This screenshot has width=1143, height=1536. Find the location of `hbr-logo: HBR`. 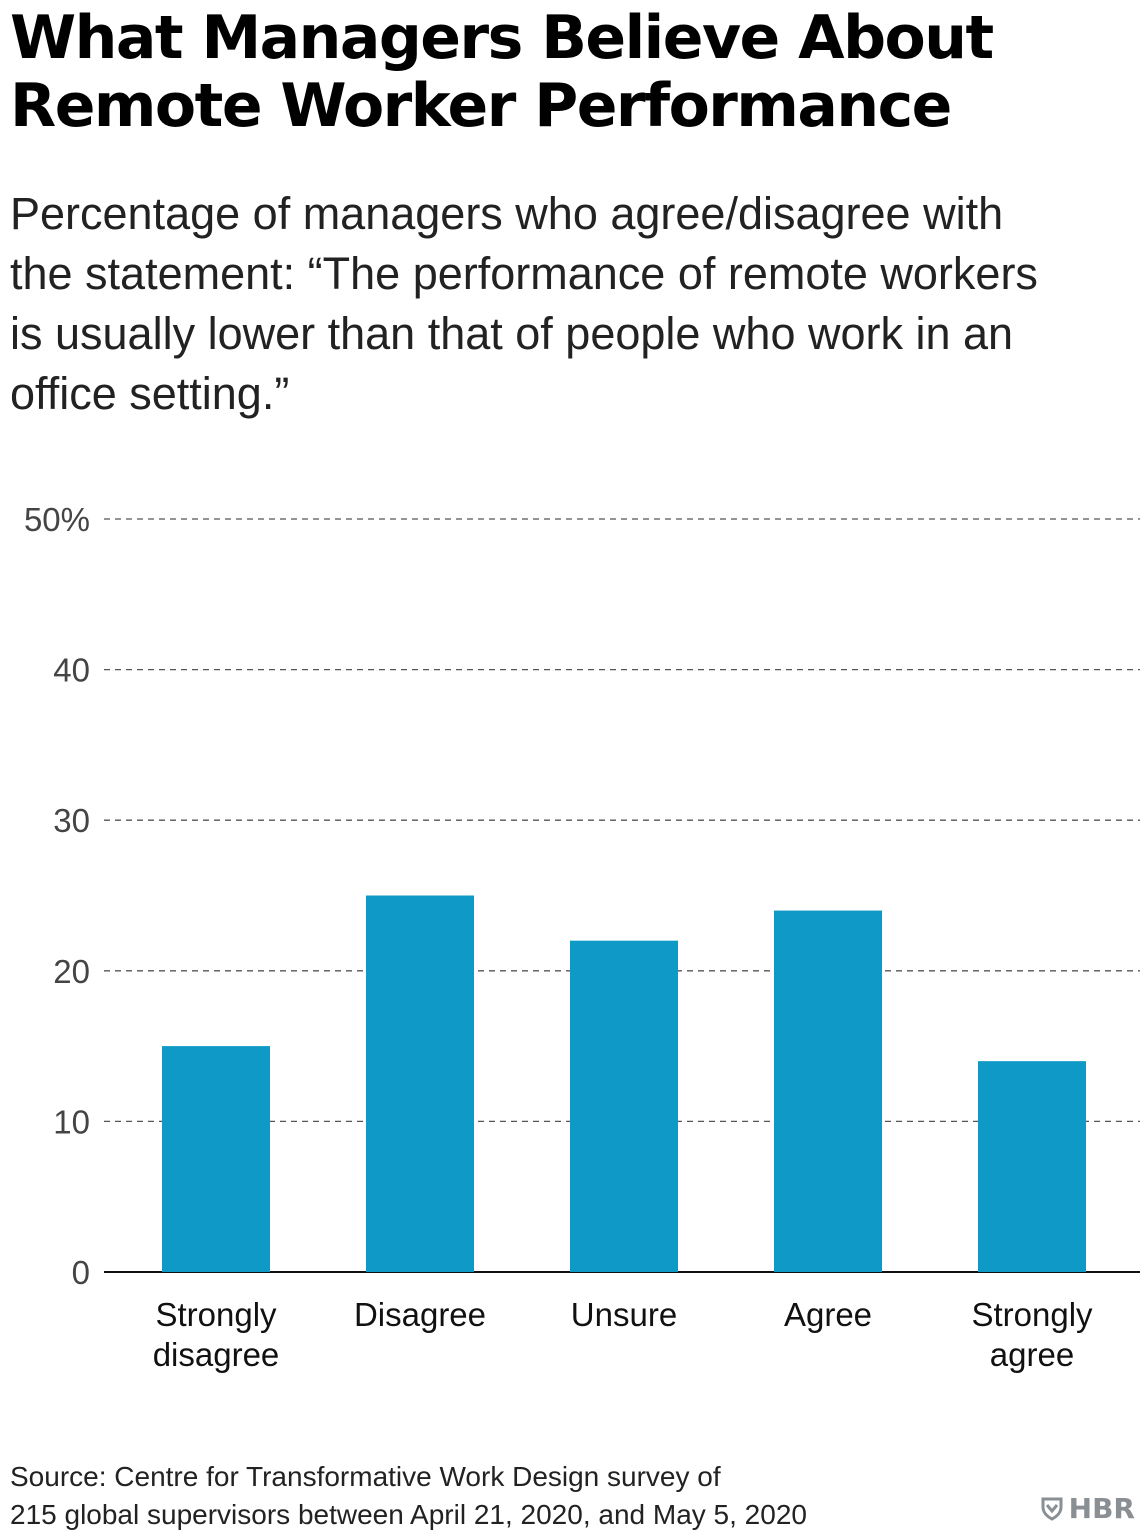

hbr-logo: HBR is located at coordinates (1088, 1508).